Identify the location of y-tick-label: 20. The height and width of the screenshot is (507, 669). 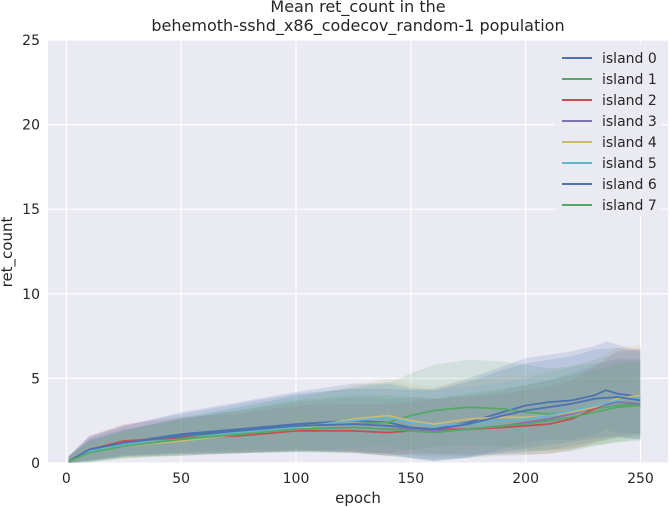
(31, 126).